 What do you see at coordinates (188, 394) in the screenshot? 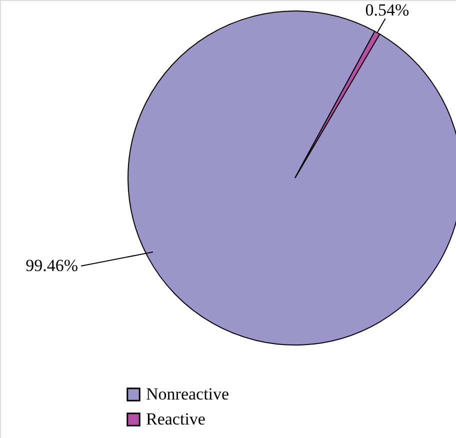
I see `legend-label: Nonreactive` at bounding box center [188, 394].